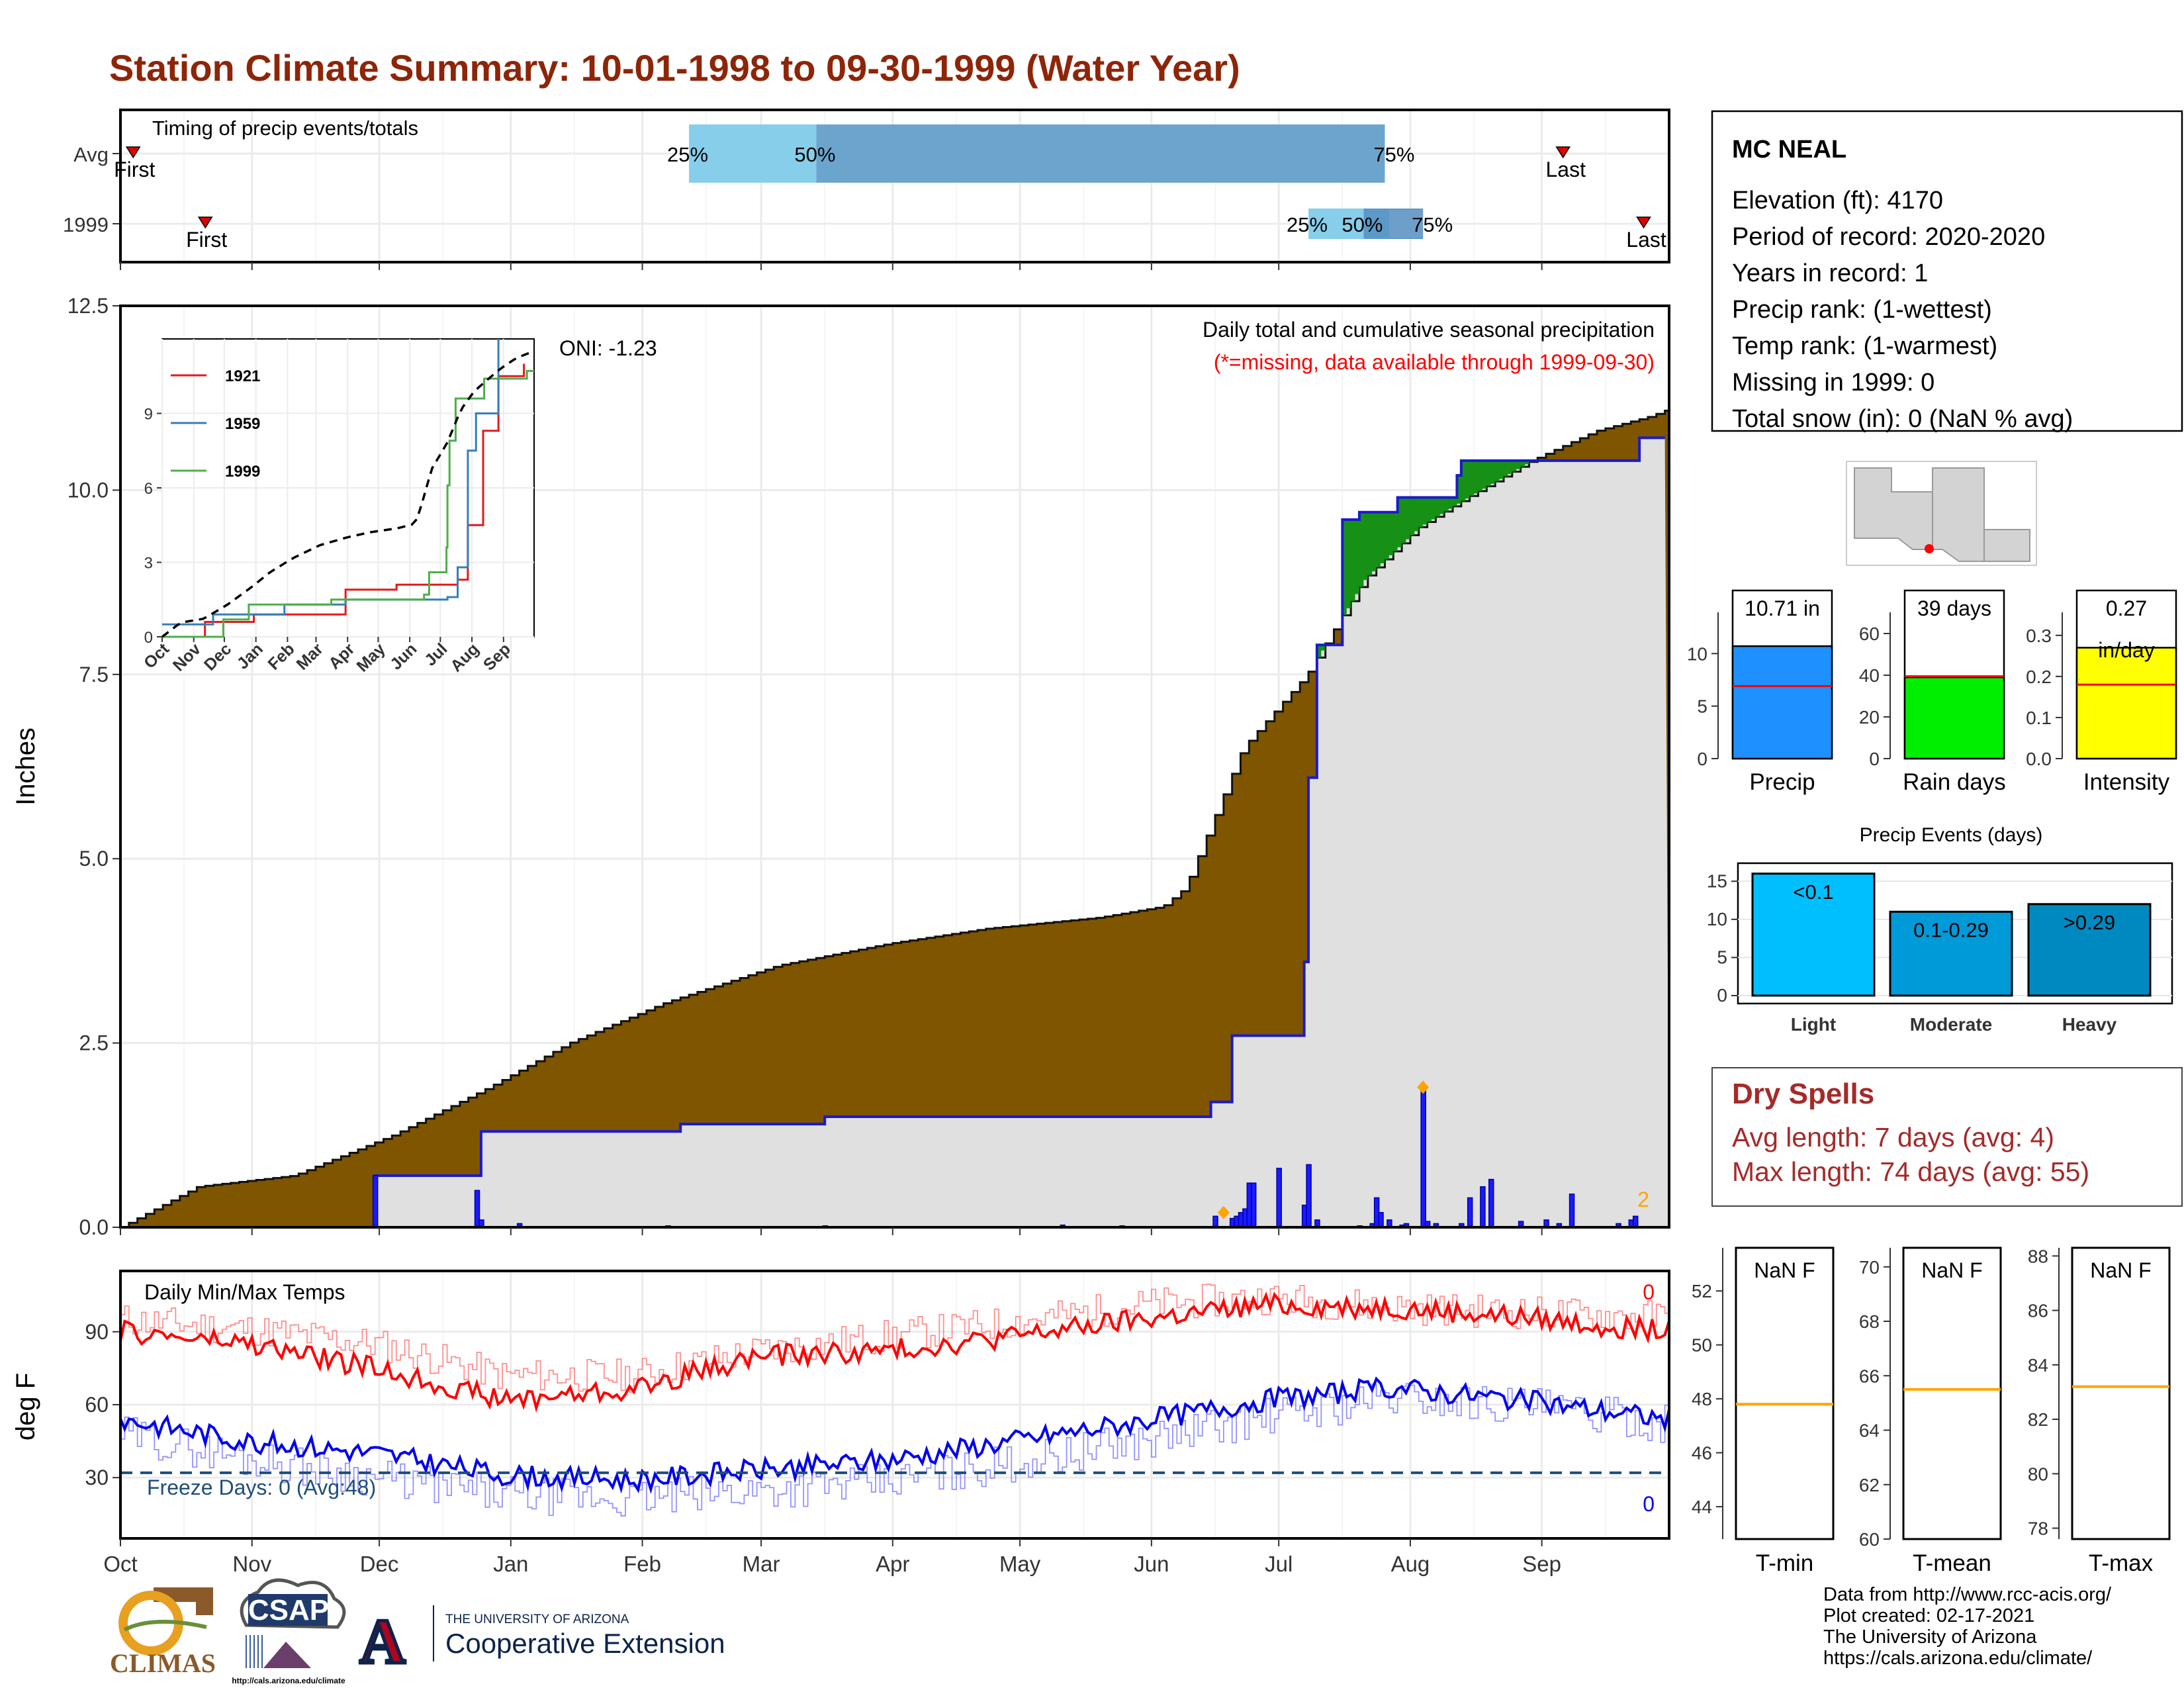 This screenshot has width=2184, height=1688. I want to click on max-temp-line, so click(894, 1352).